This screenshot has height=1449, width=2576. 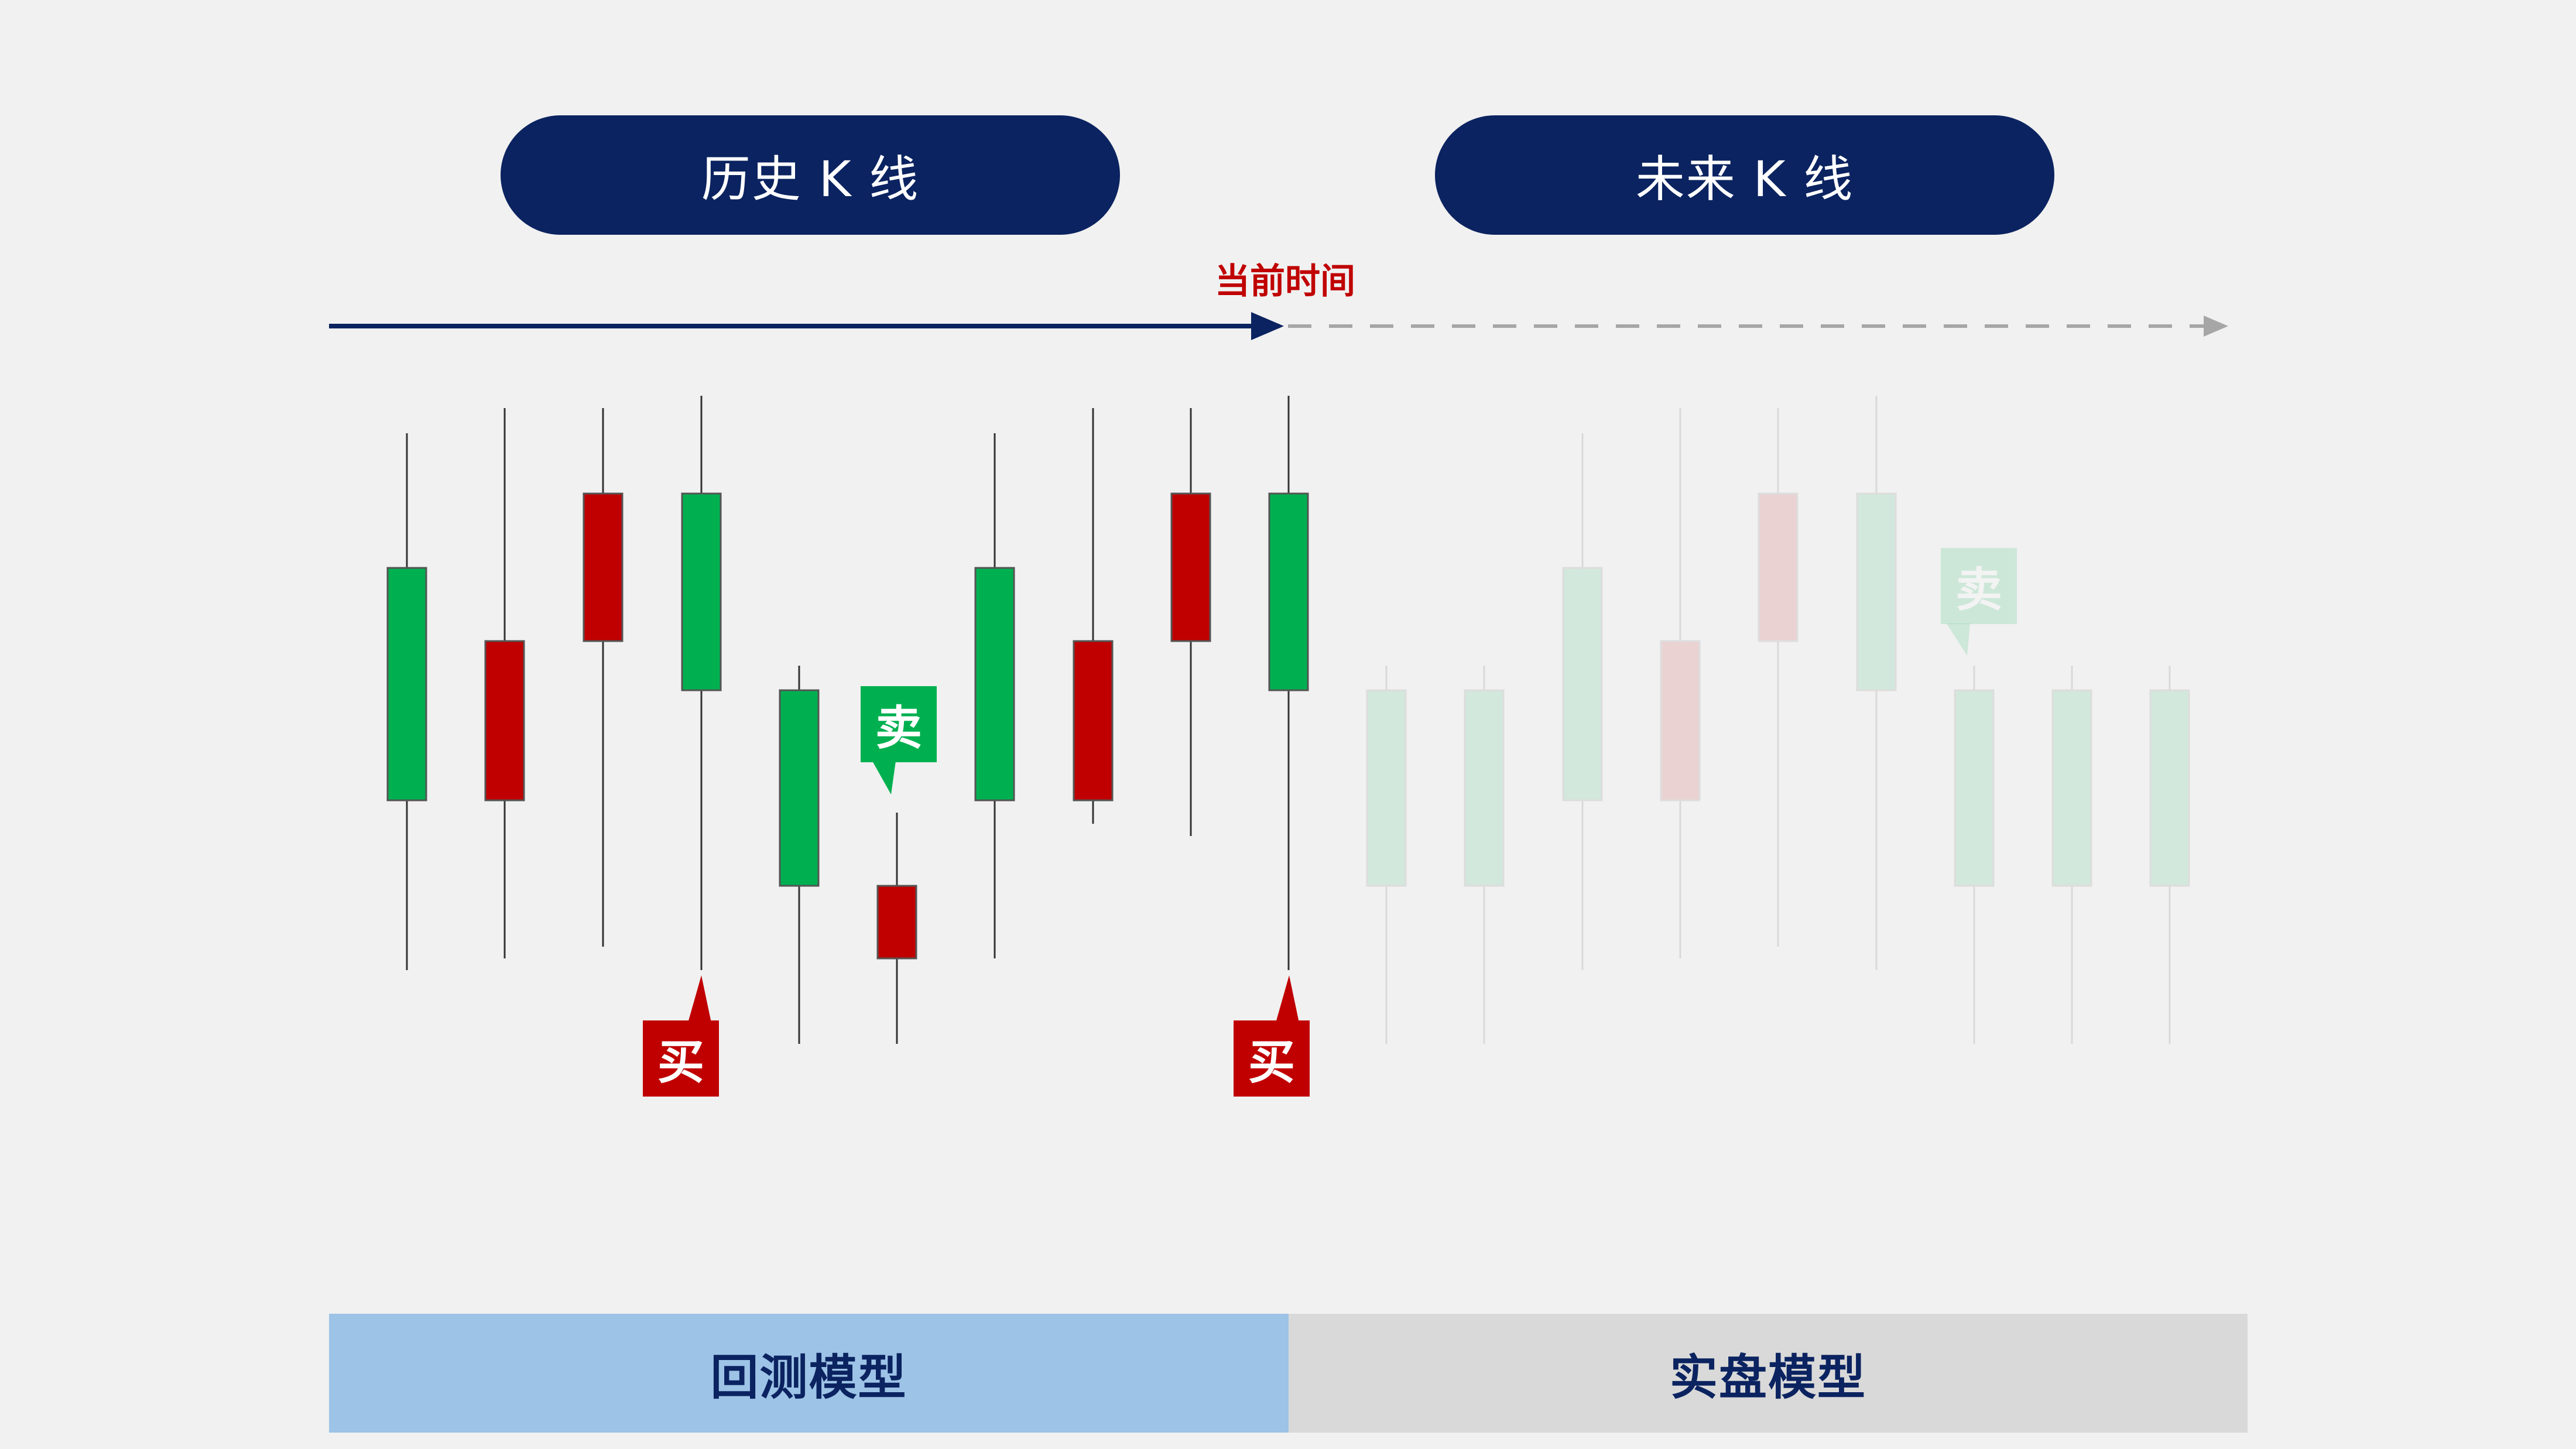 I want to click on backtest-model-bar: 回测模型, so click(x=809, y=1373).